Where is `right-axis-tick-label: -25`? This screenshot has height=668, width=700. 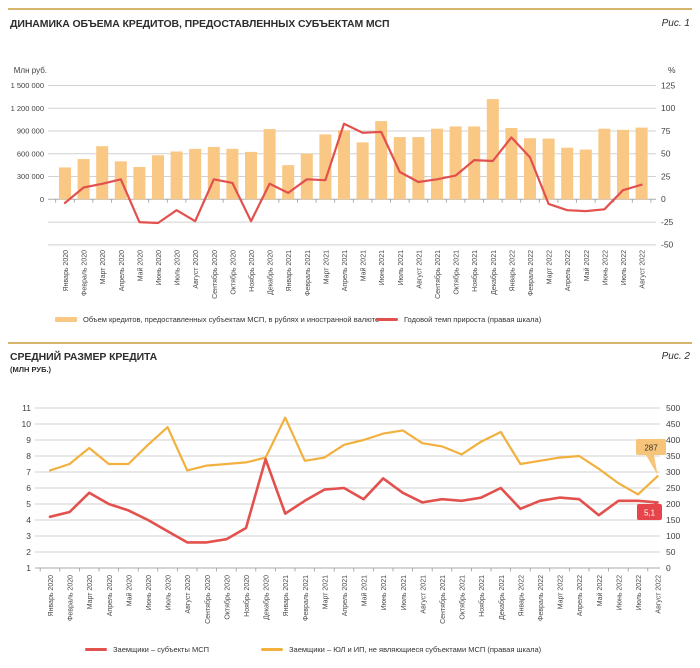 right-axis-tick-label: -25 is located at coordinates (667, 222).